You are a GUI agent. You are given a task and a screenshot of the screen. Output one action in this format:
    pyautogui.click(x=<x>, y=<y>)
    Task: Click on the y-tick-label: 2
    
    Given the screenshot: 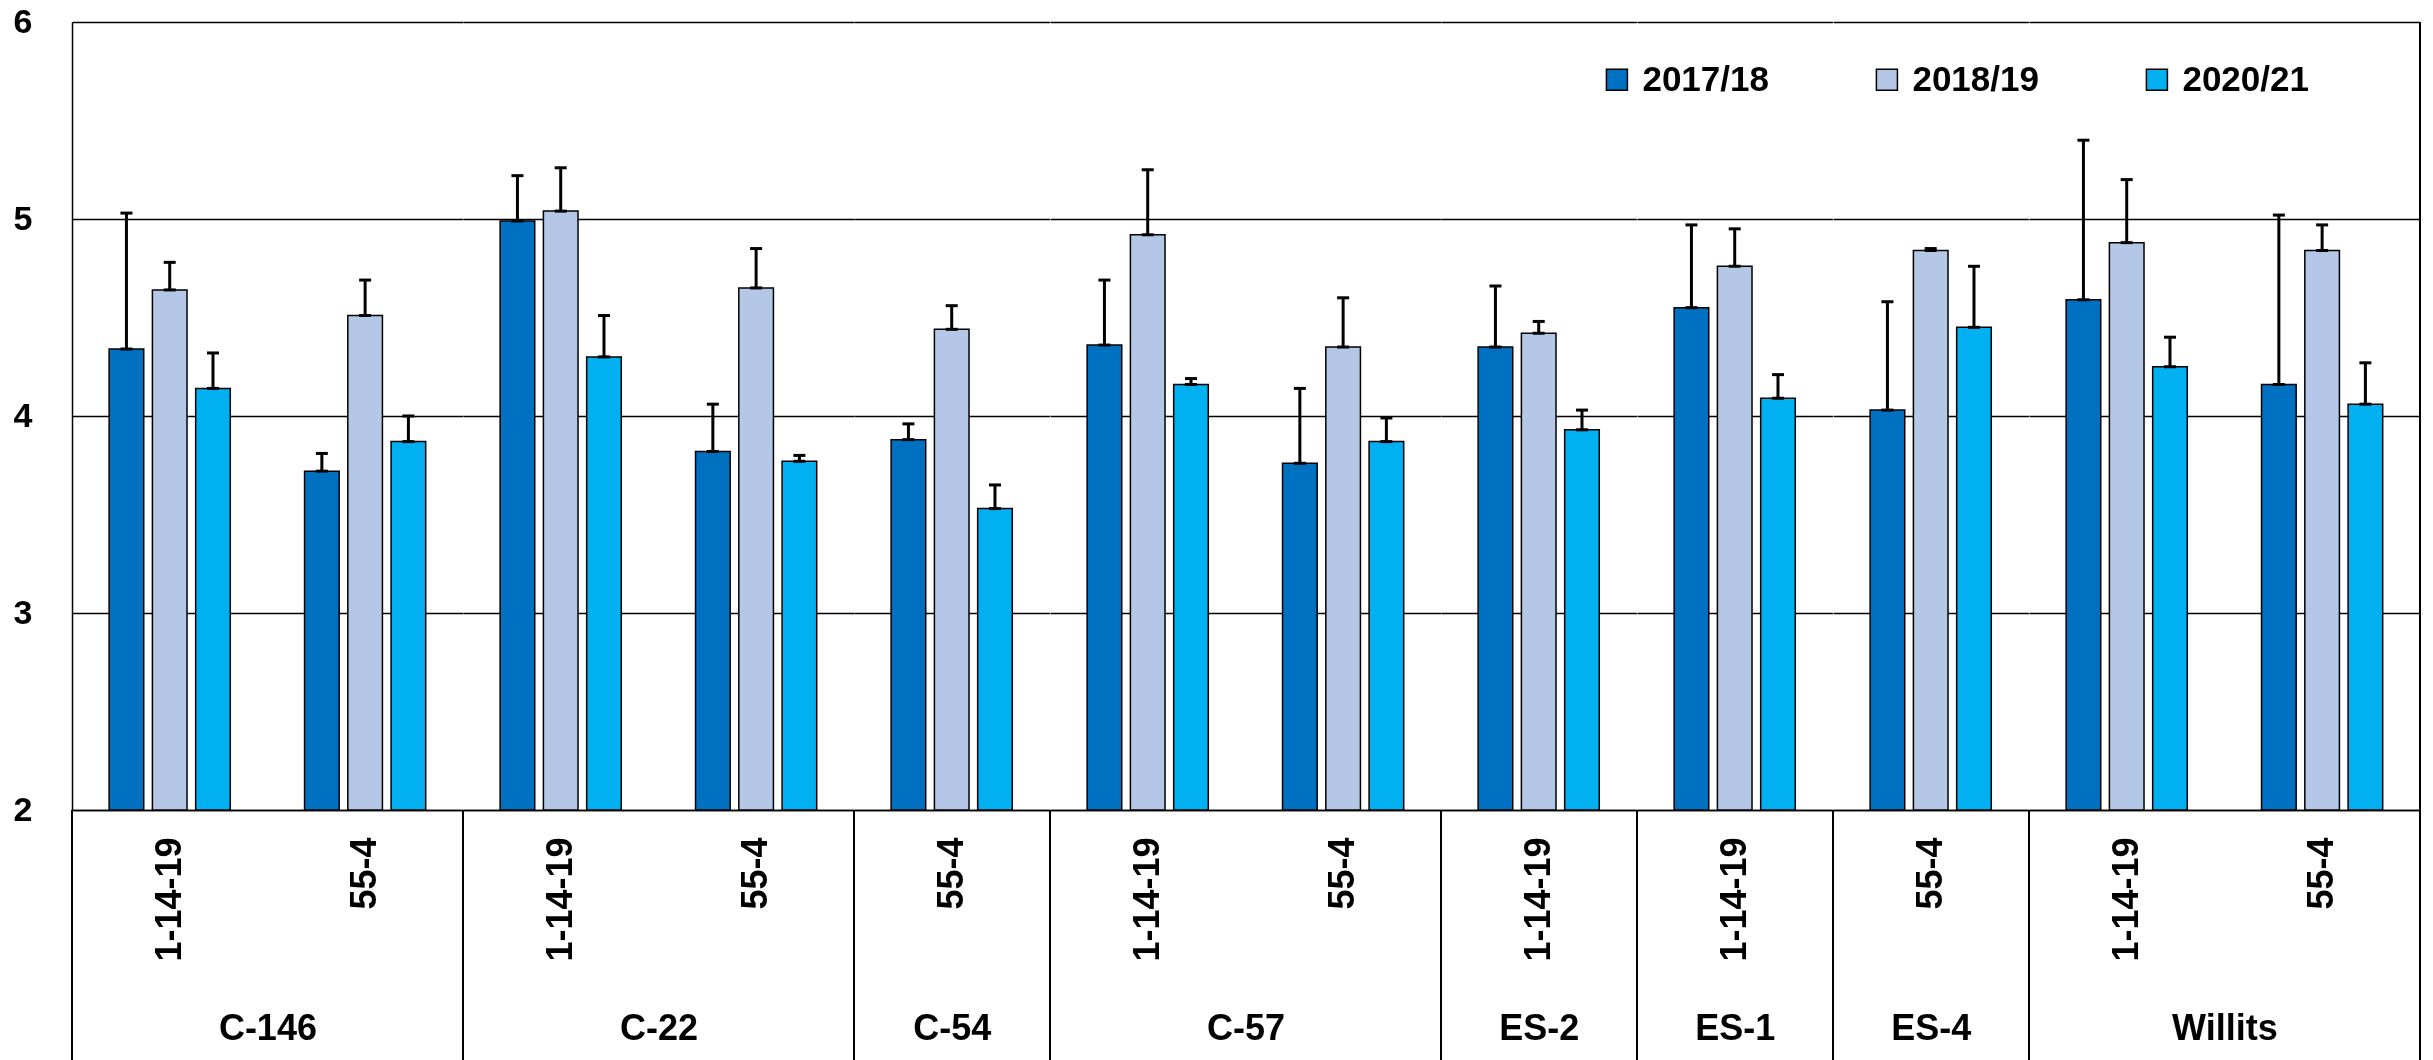 What is the action you would take?
    pyautogui.click(x=23, y=808)
    